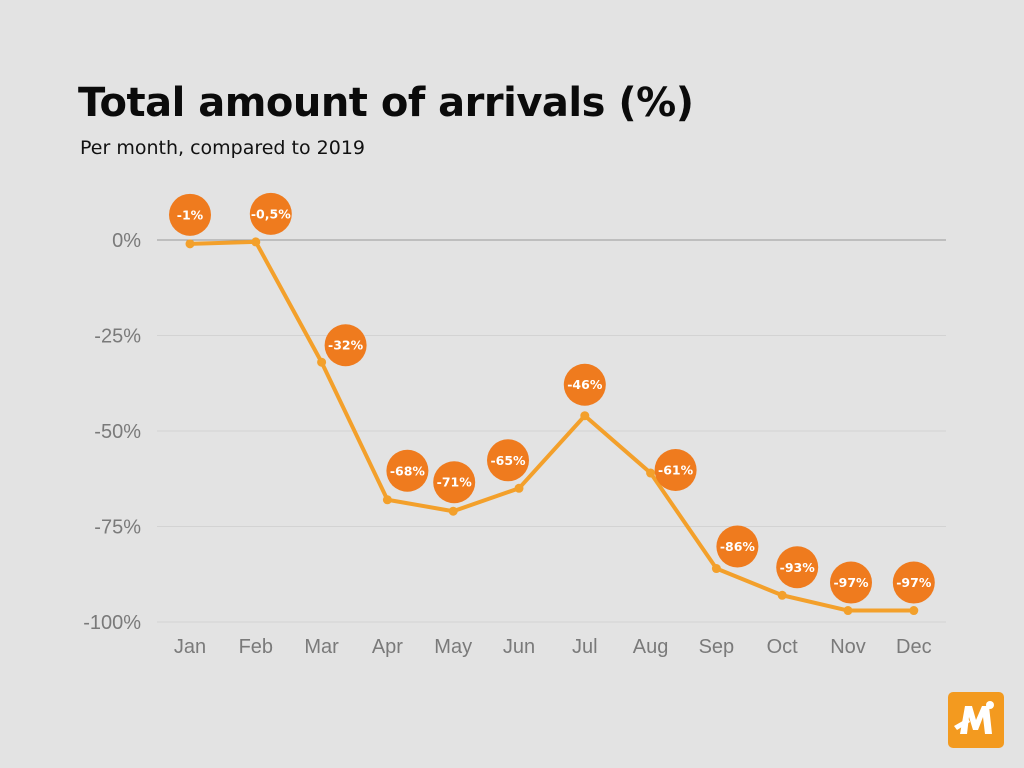 This screenshot has height=768, width=1024. I want to click on data-label: -1%, so click(190, 214).